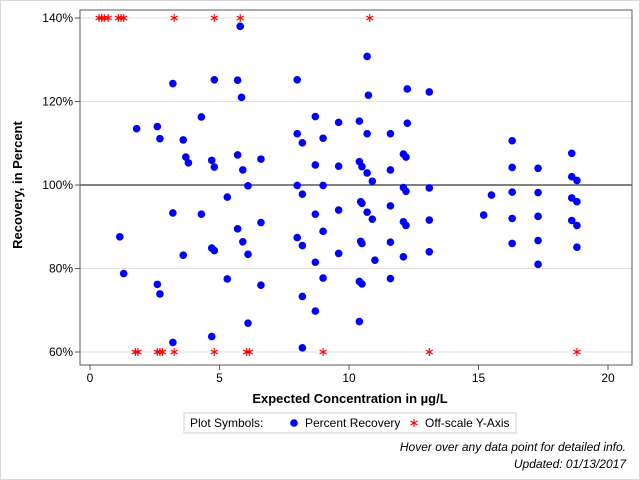  What do you see at coordinates (17, 185) in the screenshot?
I see `y-axis-label: Recovery, in Percent` at bounding box center [17, 185].